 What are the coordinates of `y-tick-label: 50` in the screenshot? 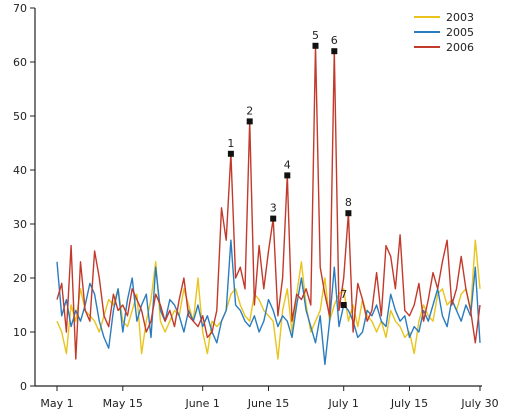 It's located at (20, 116).